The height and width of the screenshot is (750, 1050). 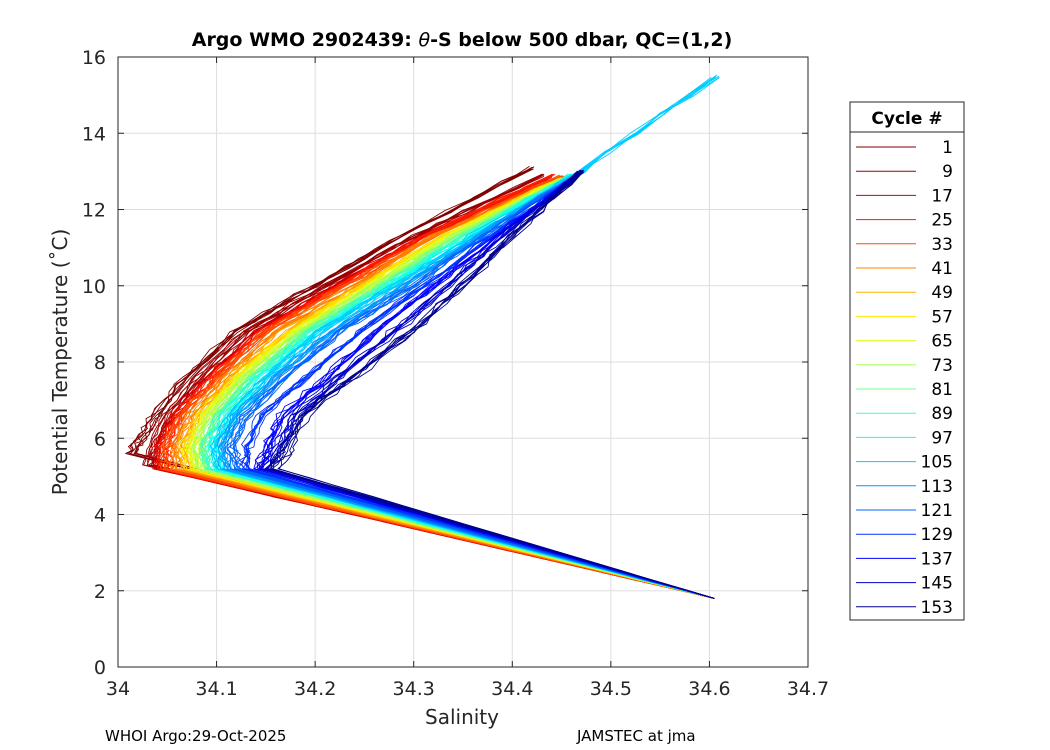 I want to click on legend-label: 41, so click(x=942, y=269).